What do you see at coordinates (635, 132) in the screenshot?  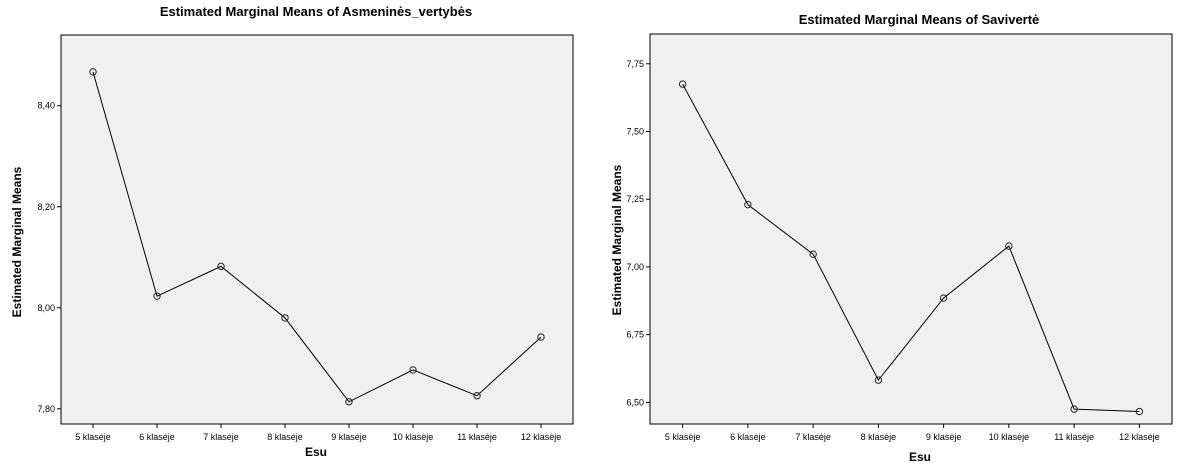 I see `y-tick-label: 7,50` at bounding box center [635, 132].